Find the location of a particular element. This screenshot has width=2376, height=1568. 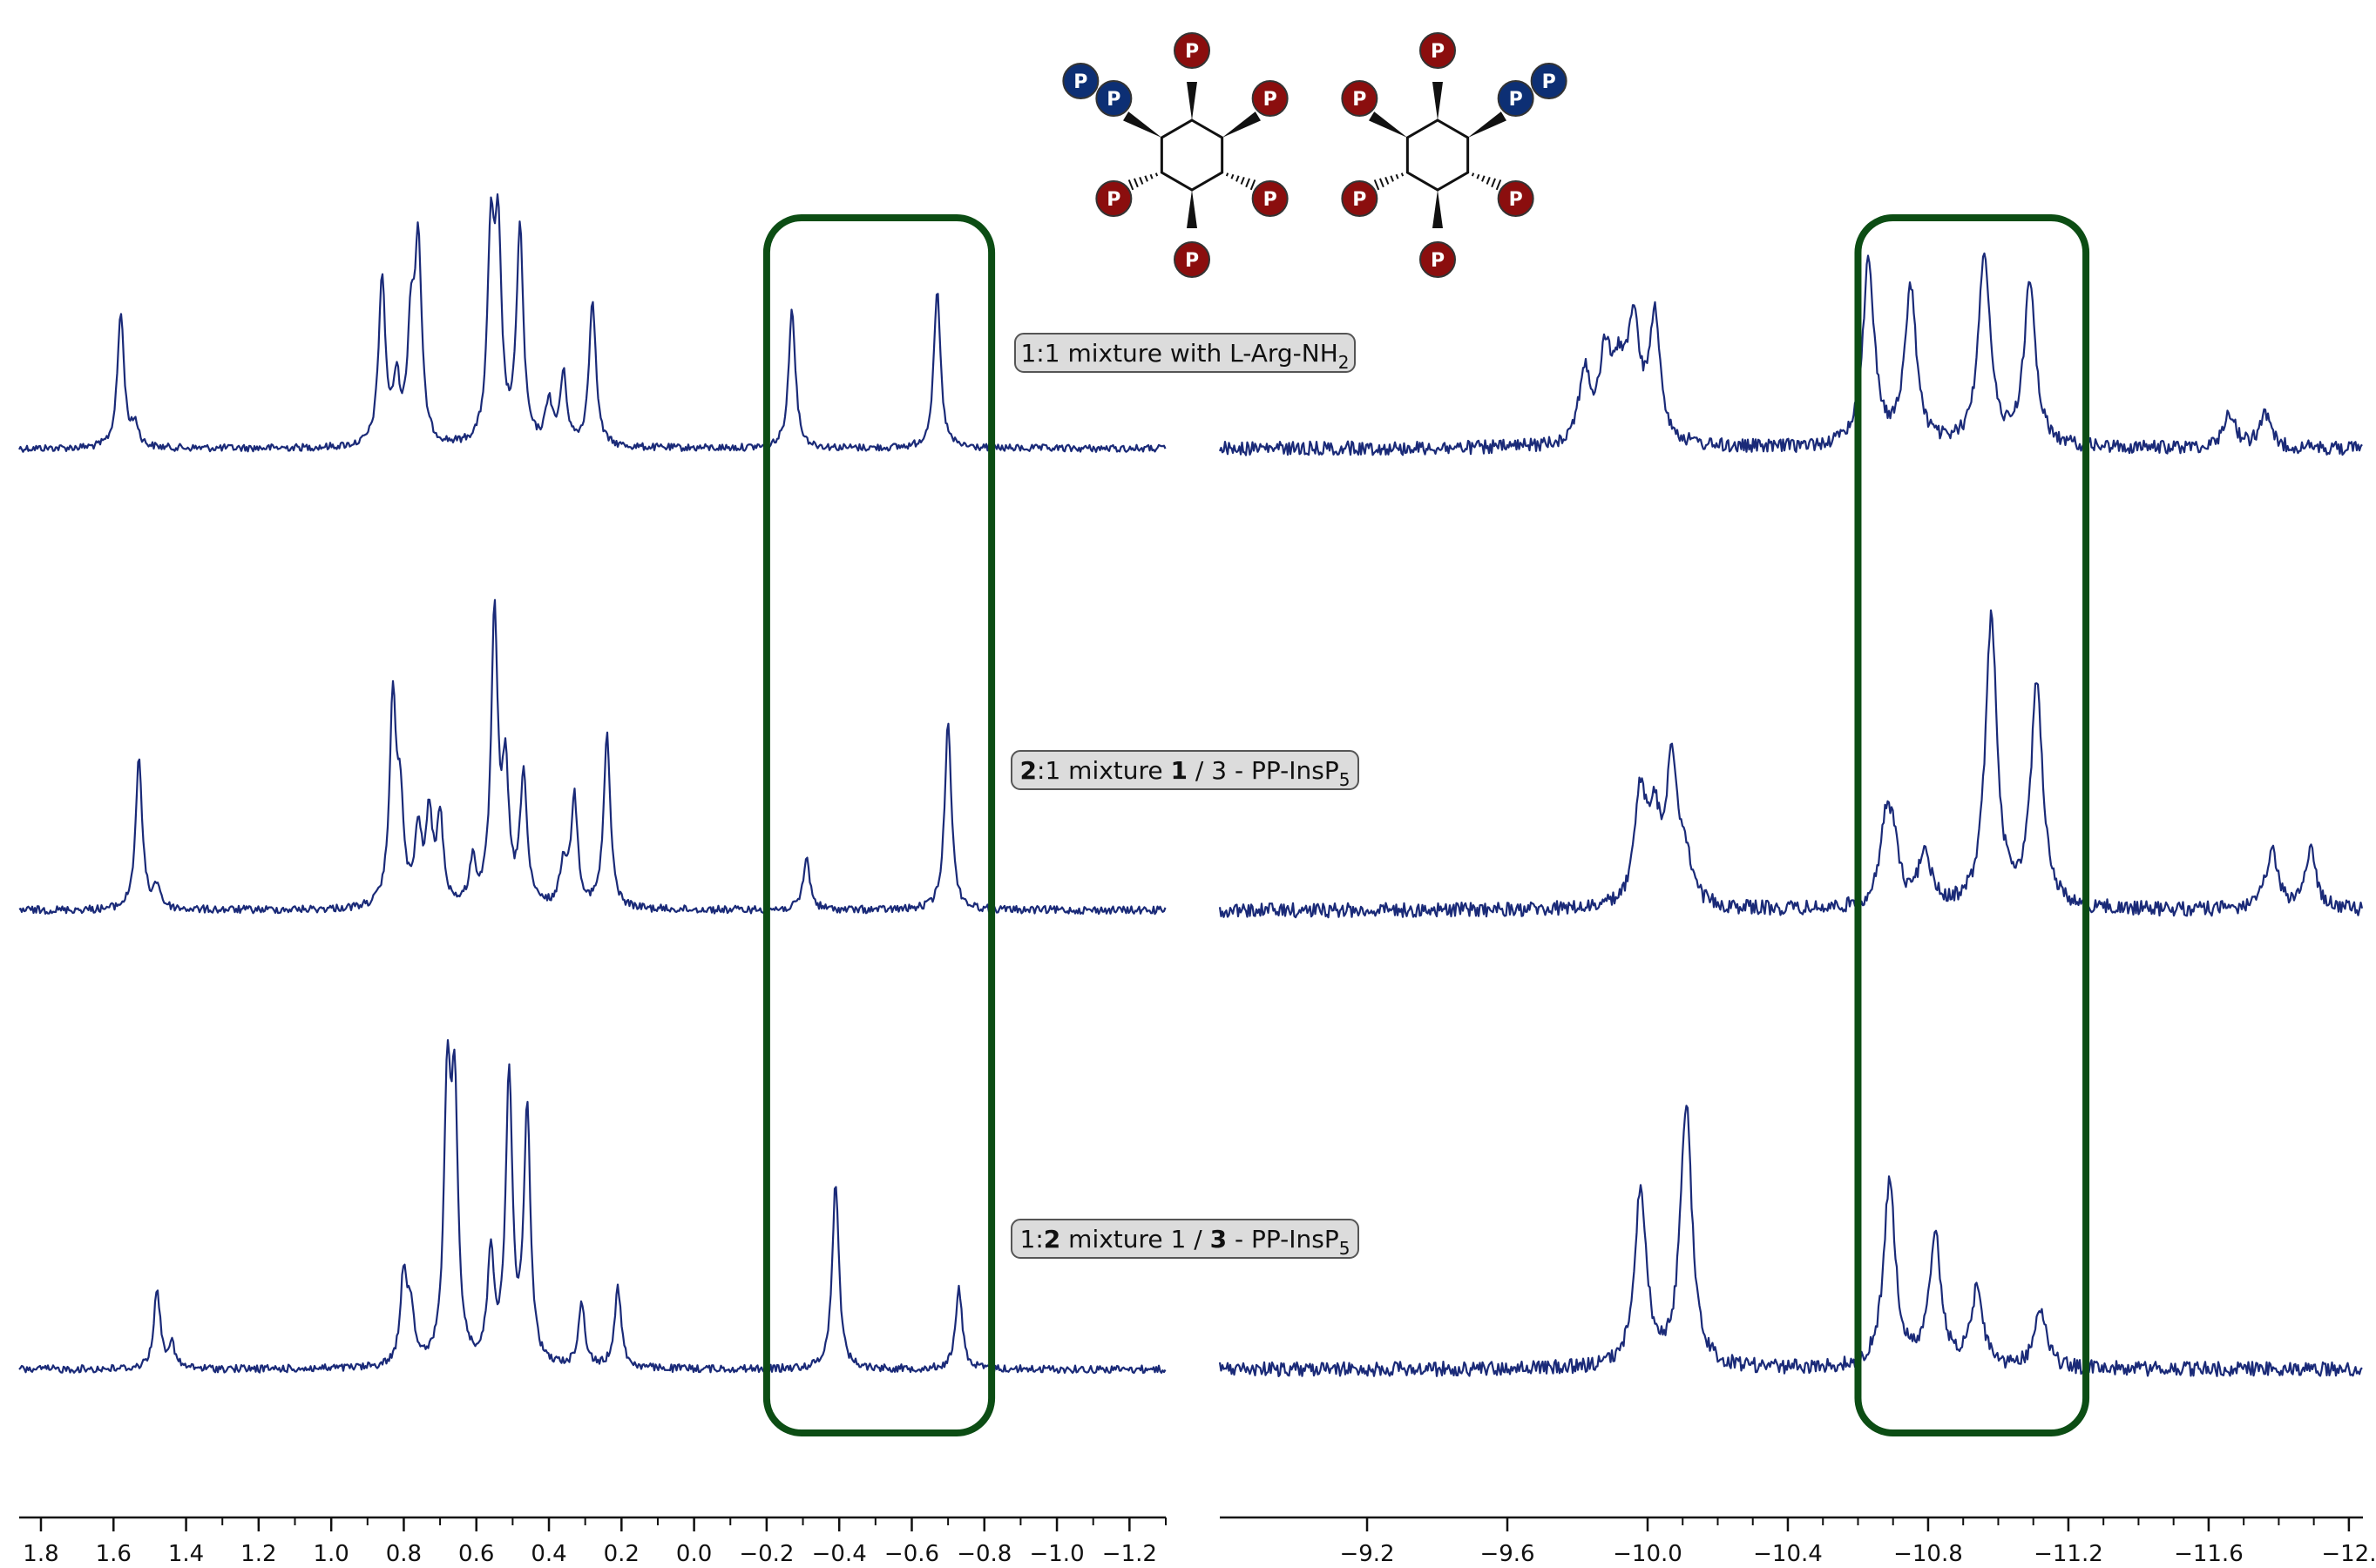

trace-label-part: 5 is located at coordinates (1344, 780).